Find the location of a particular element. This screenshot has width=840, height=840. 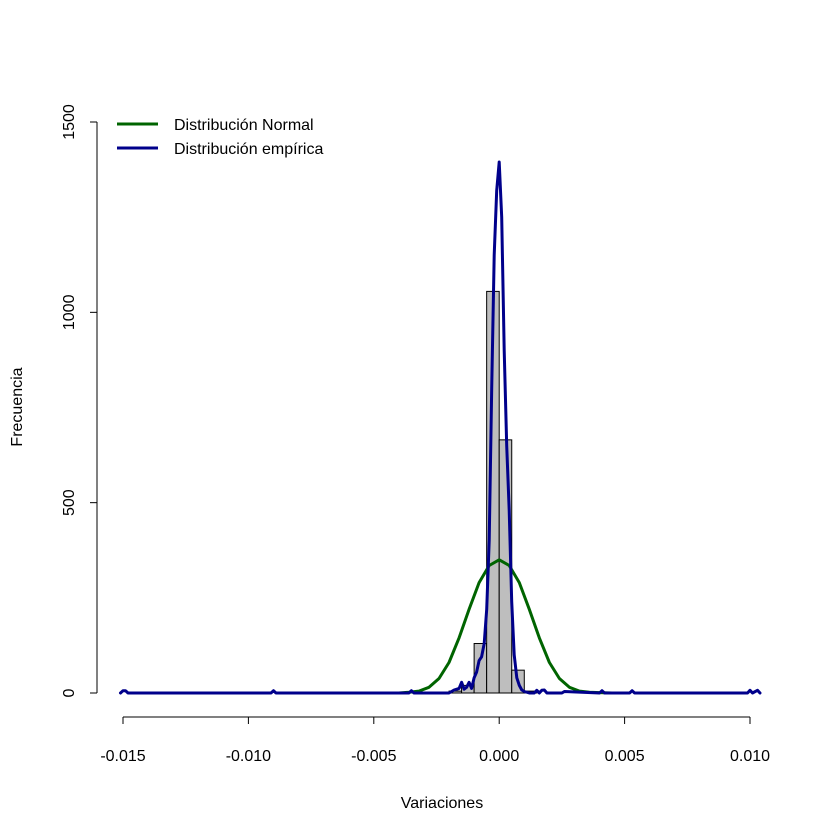

y-tick-label: 1000 is located at coordinates (69, 312).